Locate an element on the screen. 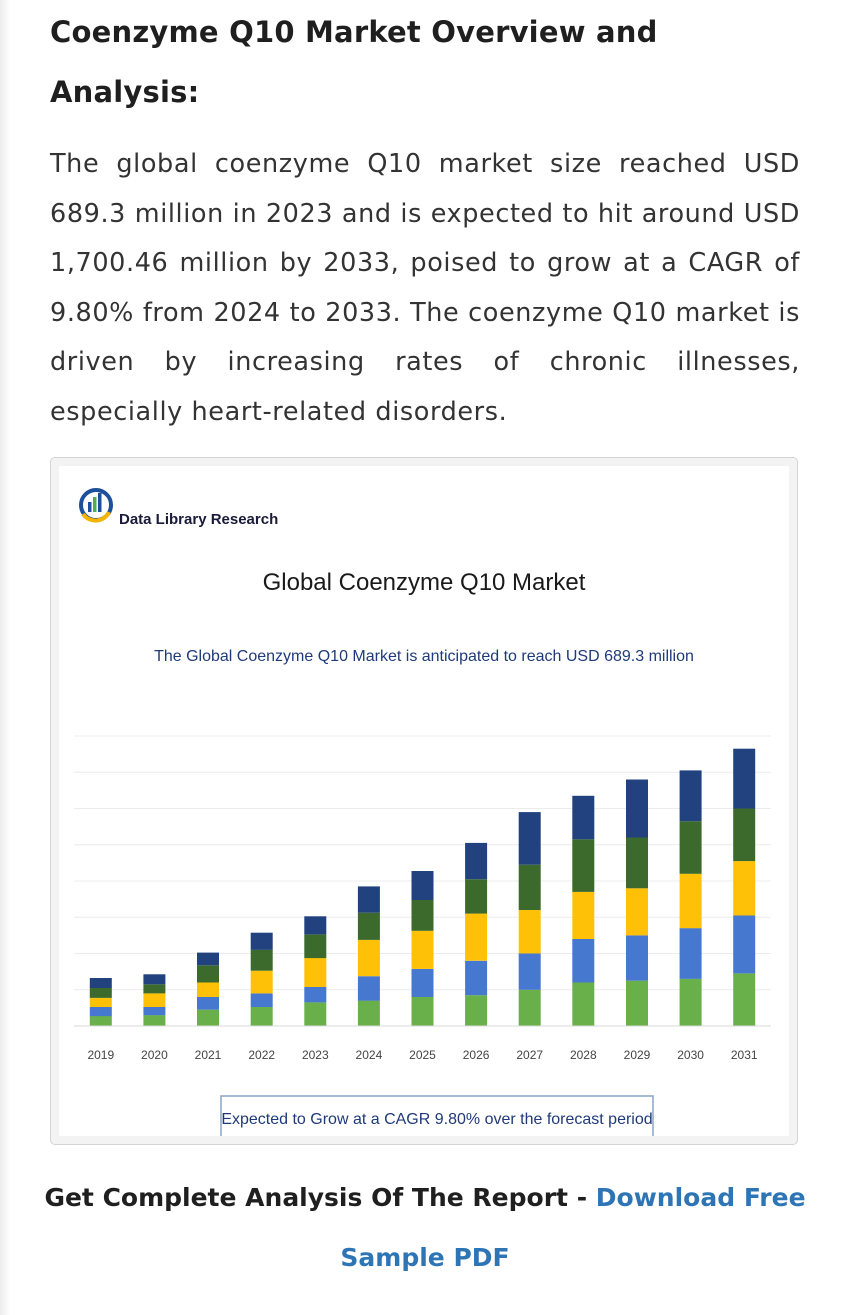  cagr-annotation-box is located at coordinates (437, 1115).